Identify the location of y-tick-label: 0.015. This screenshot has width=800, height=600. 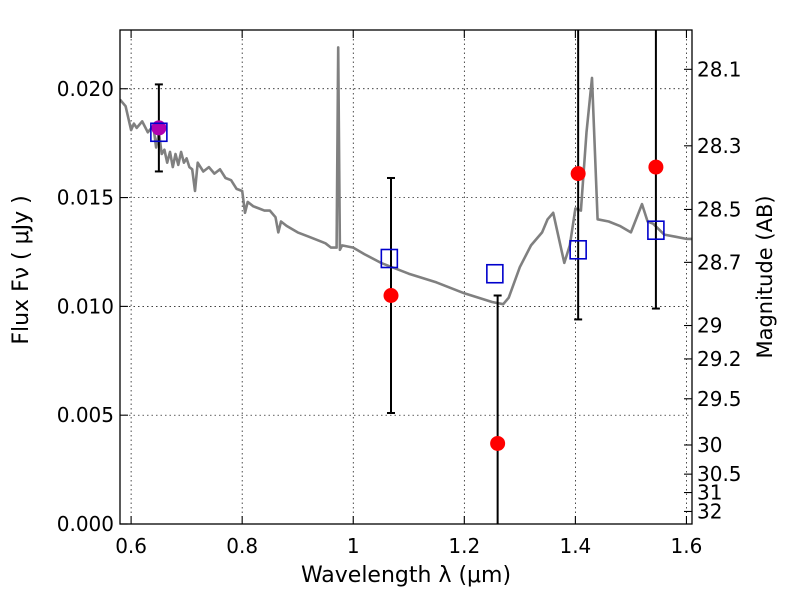
(85, 198).